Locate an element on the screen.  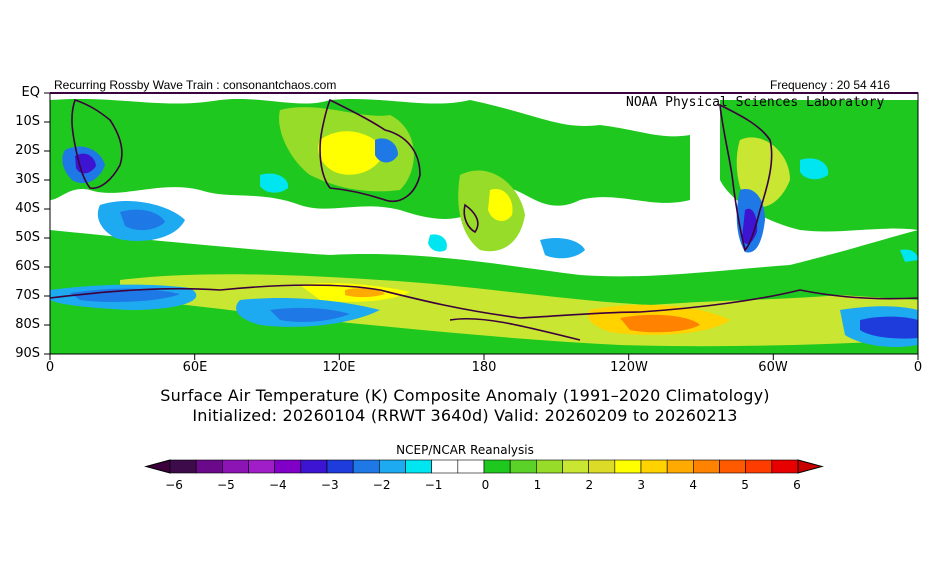
lon-label-0-end: 0 is located at coordinates (918, 367).